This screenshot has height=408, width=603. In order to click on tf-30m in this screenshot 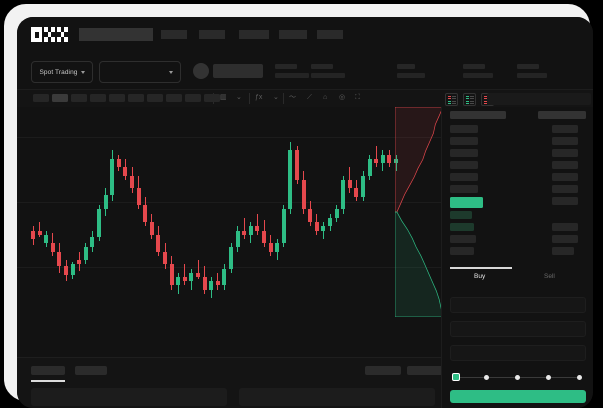, I will do `click(98, 98)`.